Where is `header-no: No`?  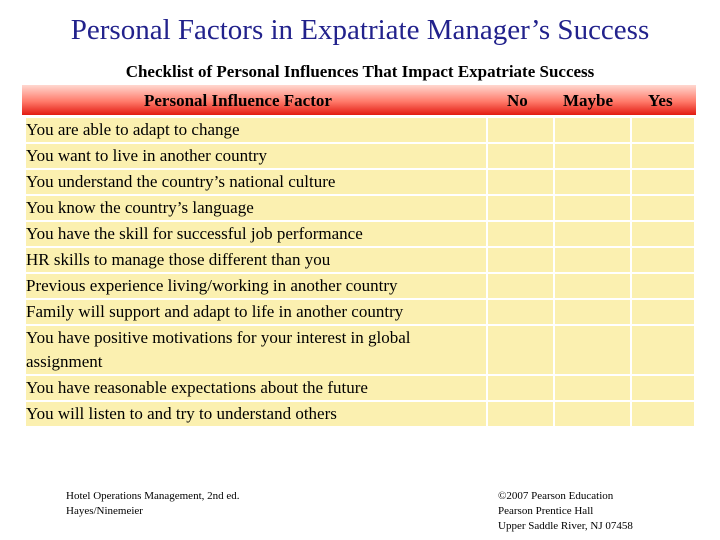 header-no: No is located at coordinates (517, 101).